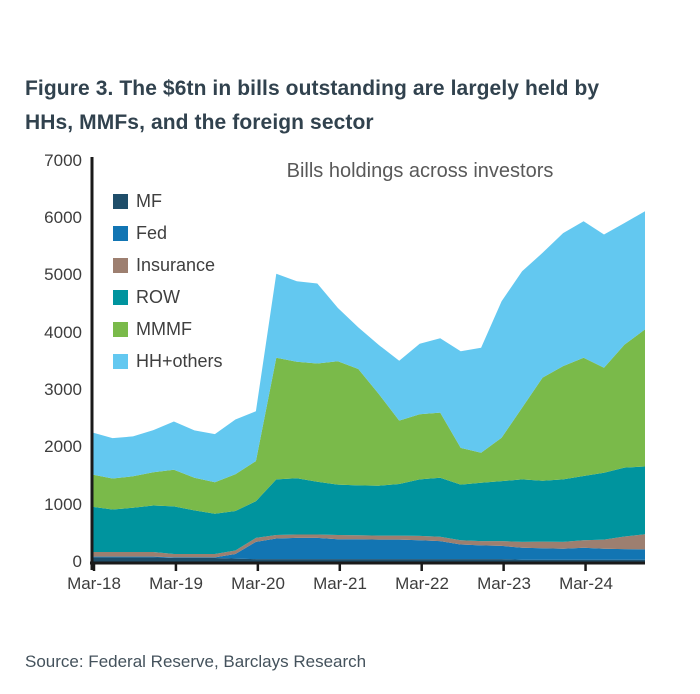 This screenshot has height=694, width=700. Describe the element at coordinates (94, 583) in the screenshot. I see `x-tick-label: Mar-18` at that location.